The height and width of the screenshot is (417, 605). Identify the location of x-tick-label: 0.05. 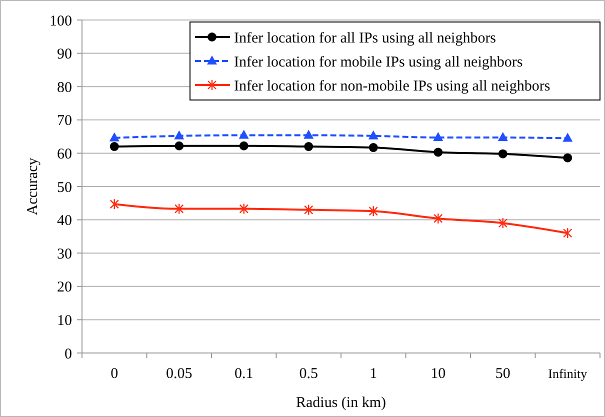
(179, 374).